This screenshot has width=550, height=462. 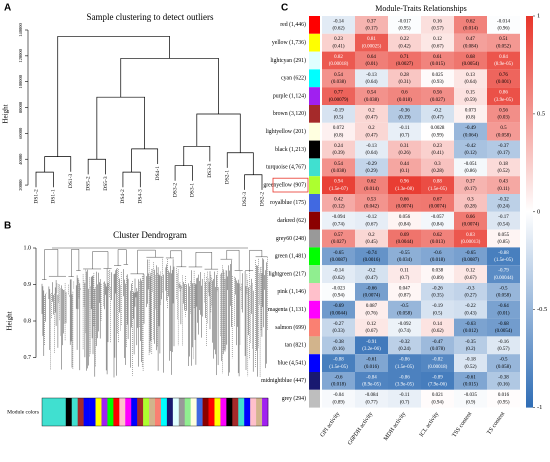 What do you see at coordinates (405, 217) in the screenshot?
I see `cell-value: 0.056` at bounding box center [405, 217].